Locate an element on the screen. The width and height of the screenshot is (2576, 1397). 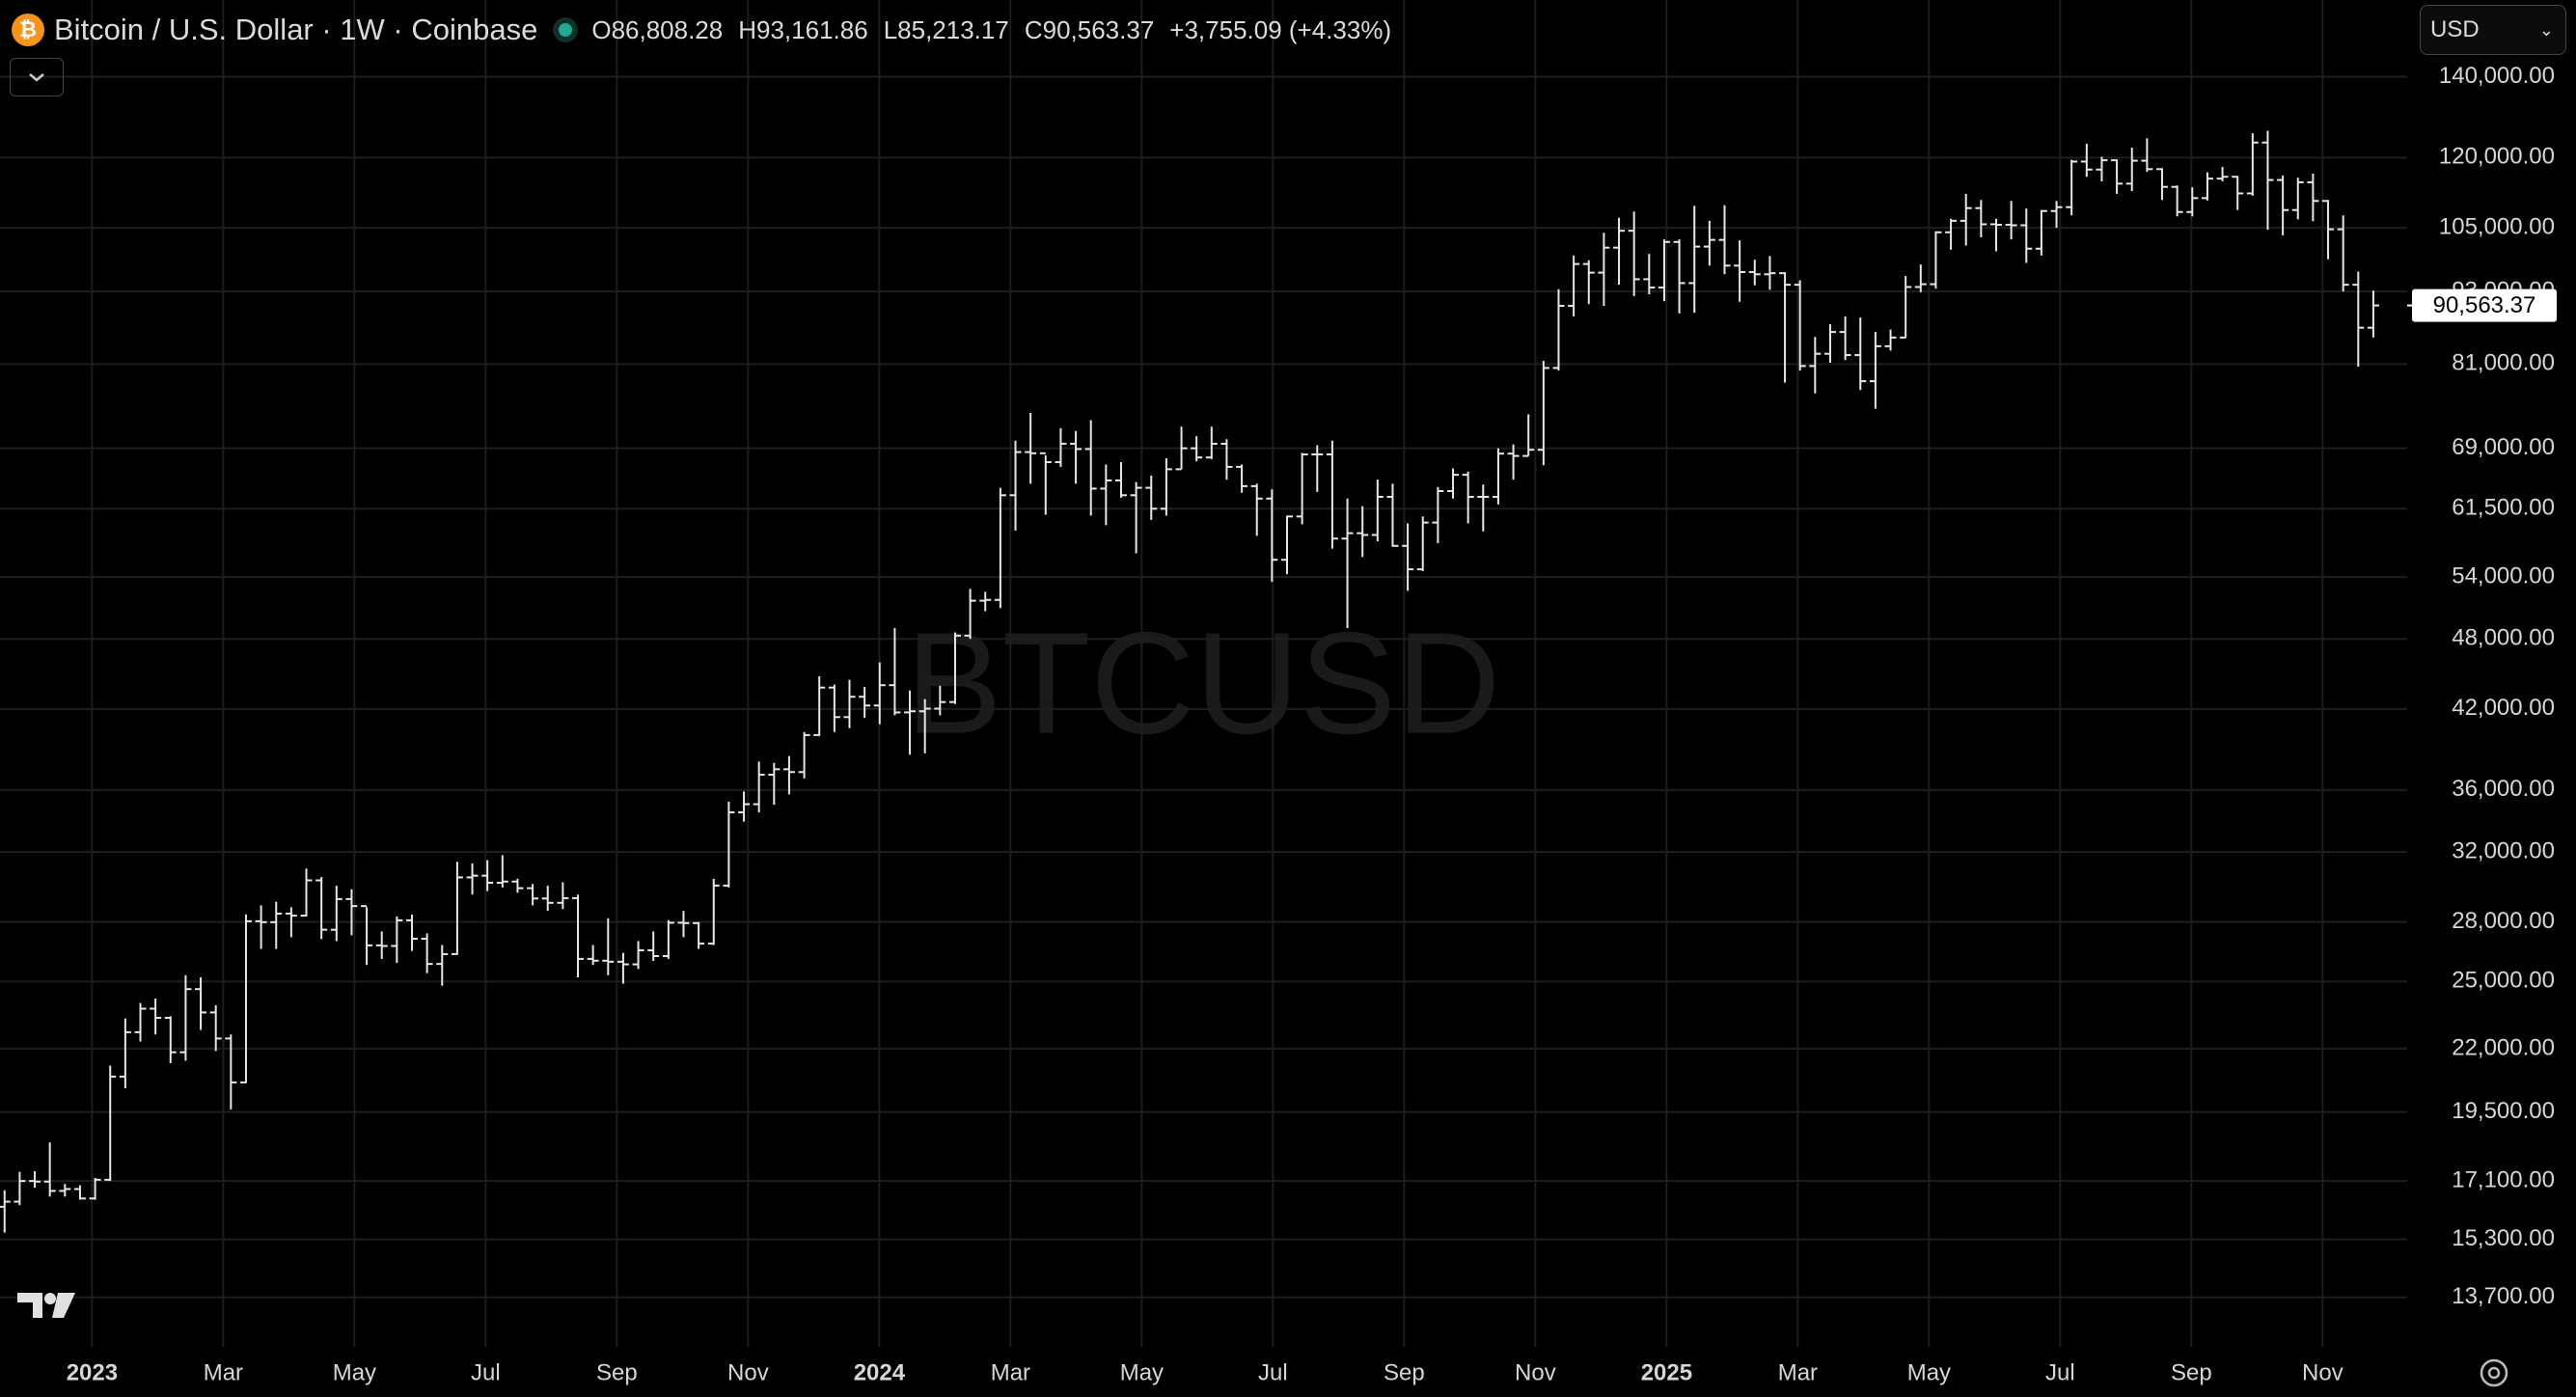
y-tick-label: 36,000.00 is located at coordinates (2503, 789).